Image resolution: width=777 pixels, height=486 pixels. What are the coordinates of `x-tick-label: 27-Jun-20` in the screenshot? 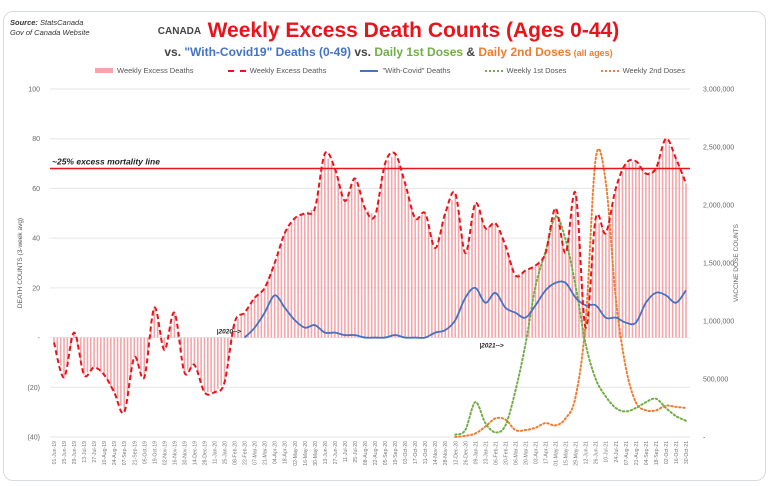 It's located at (336, 452).